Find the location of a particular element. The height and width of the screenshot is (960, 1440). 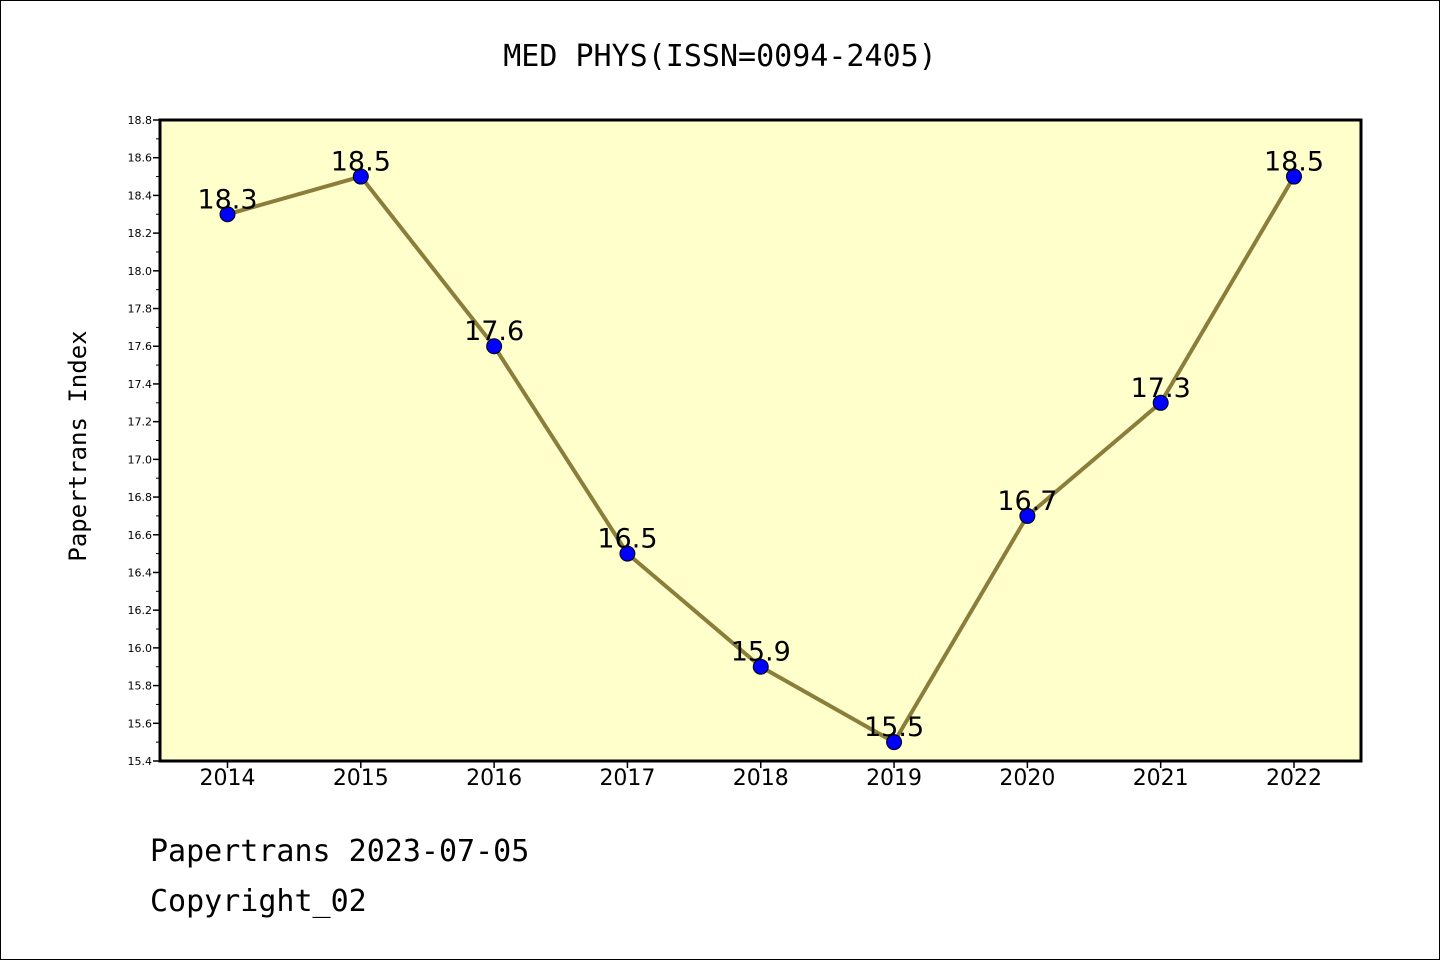

y-tick-label: 18.8 is located at coordinates (140, 120).